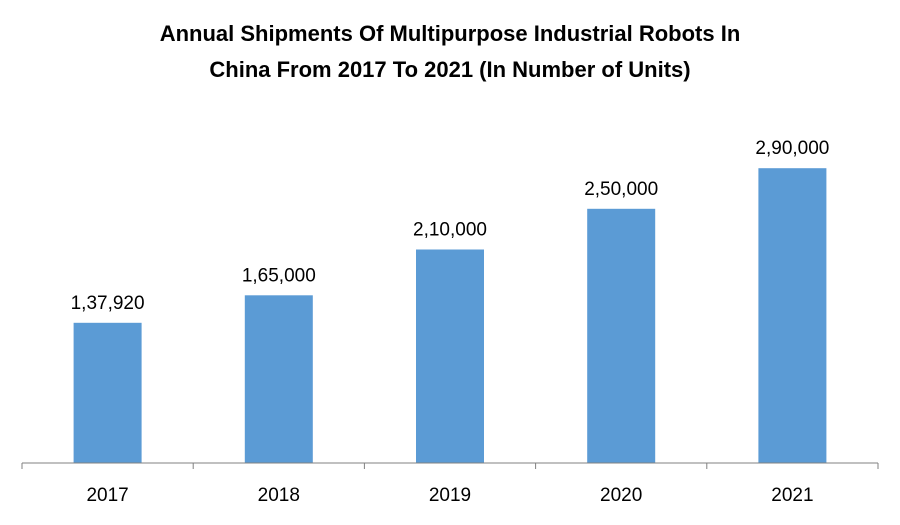 The width and height of the screenshot is (900, 525). Describe the element at coordinates (792, 148) in the screenshot. I see `data-label-2021: 2,90,000` at that location.